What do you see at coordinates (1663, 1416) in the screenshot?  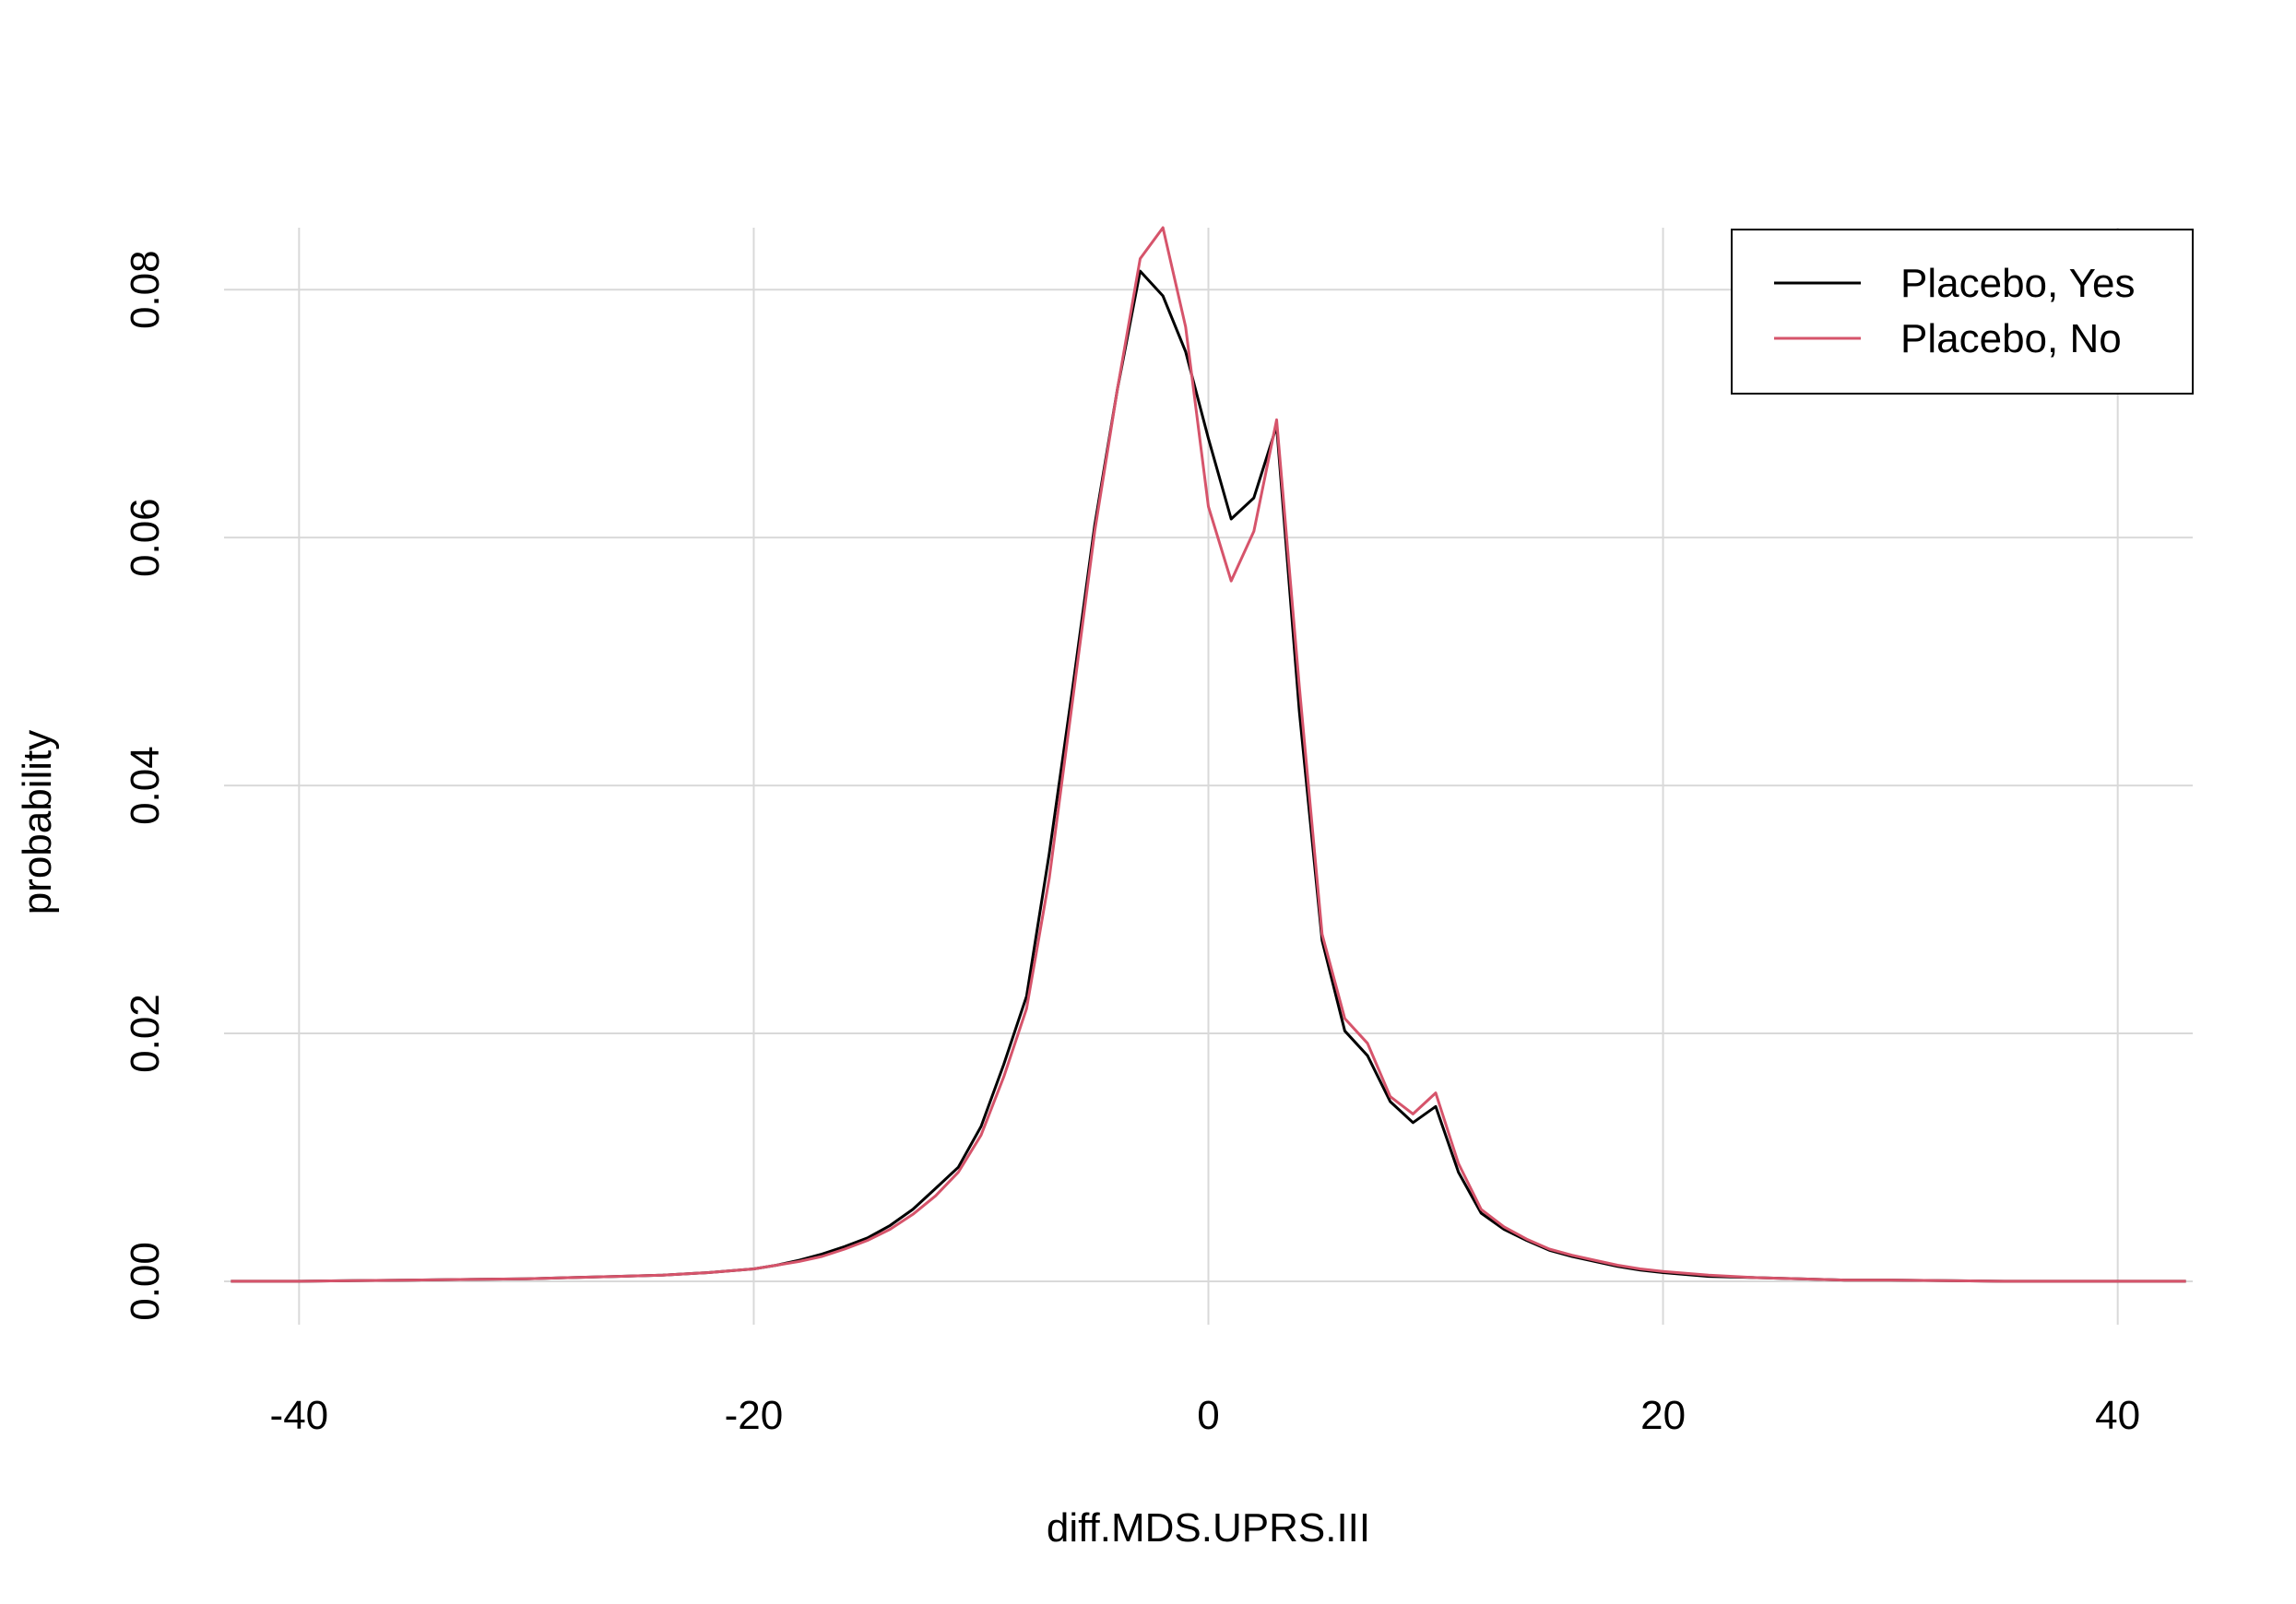 I see `x-tick-label: 20` at bounding box center [1663, 1416].